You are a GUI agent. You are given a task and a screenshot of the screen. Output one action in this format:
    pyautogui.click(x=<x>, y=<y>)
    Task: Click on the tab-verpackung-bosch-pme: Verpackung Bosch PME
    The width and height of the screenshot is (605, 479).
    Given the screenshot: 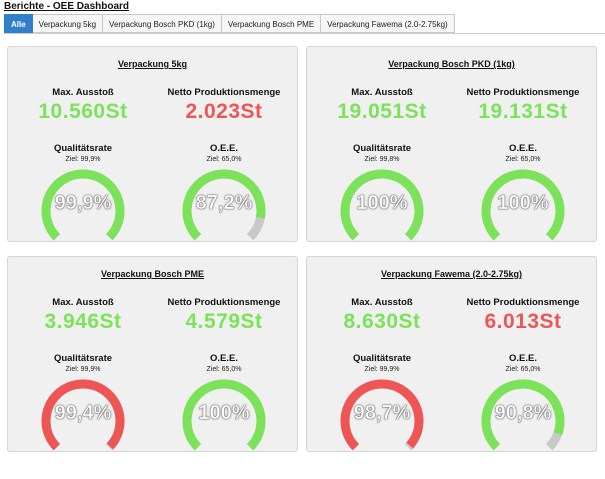 What is the action you would take?
    pyautogui.click(x=271, y=23)
    